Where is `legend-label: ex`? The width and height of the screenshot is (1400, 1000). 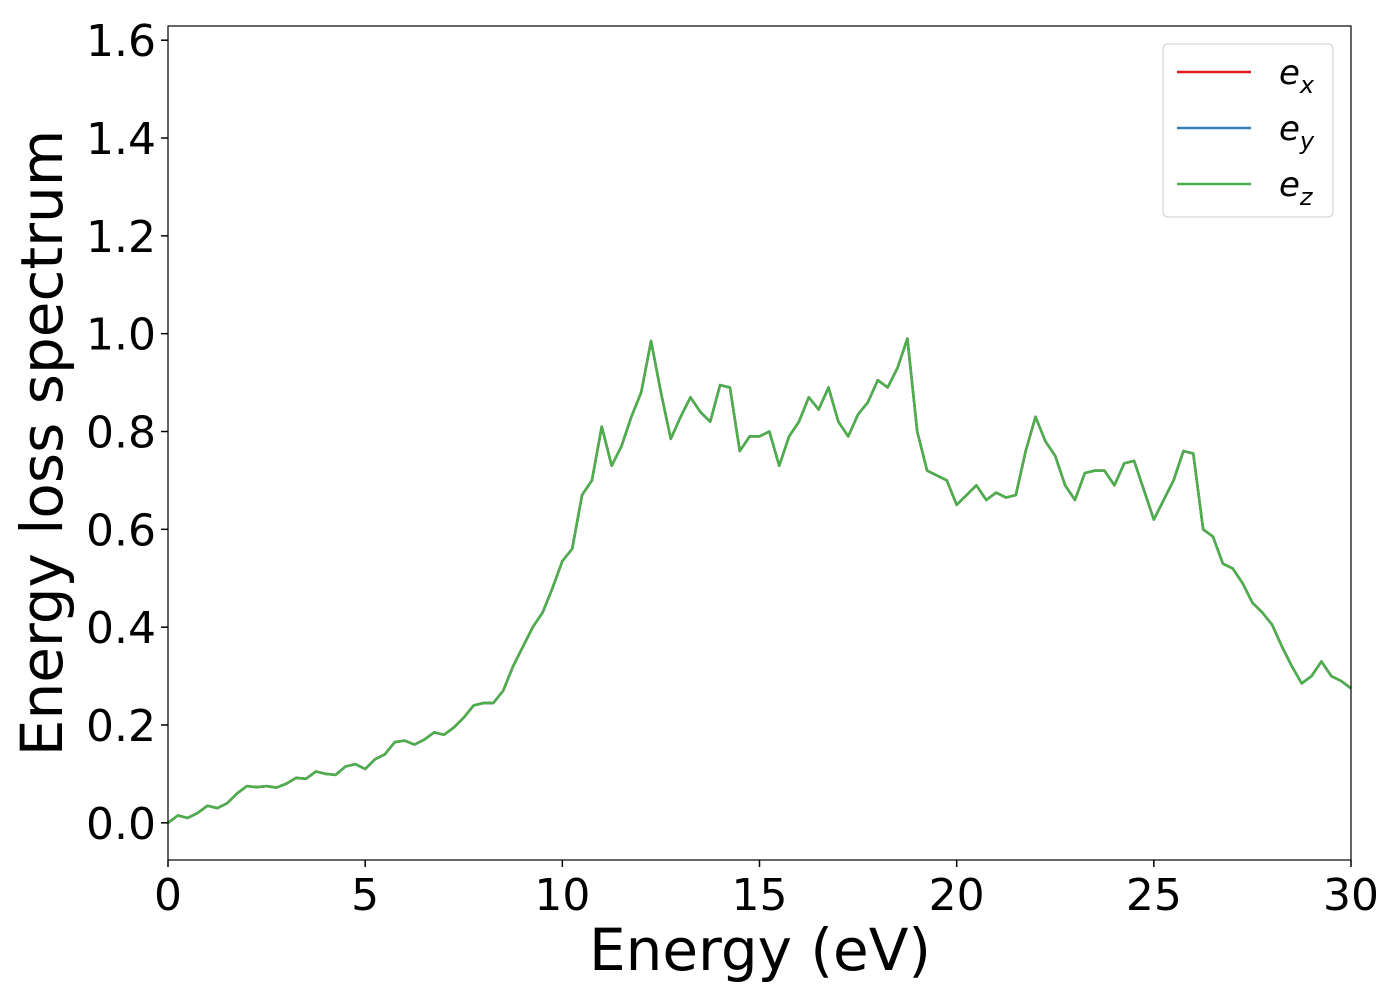 legend-label: ex is located at coordinates (1297, 76).